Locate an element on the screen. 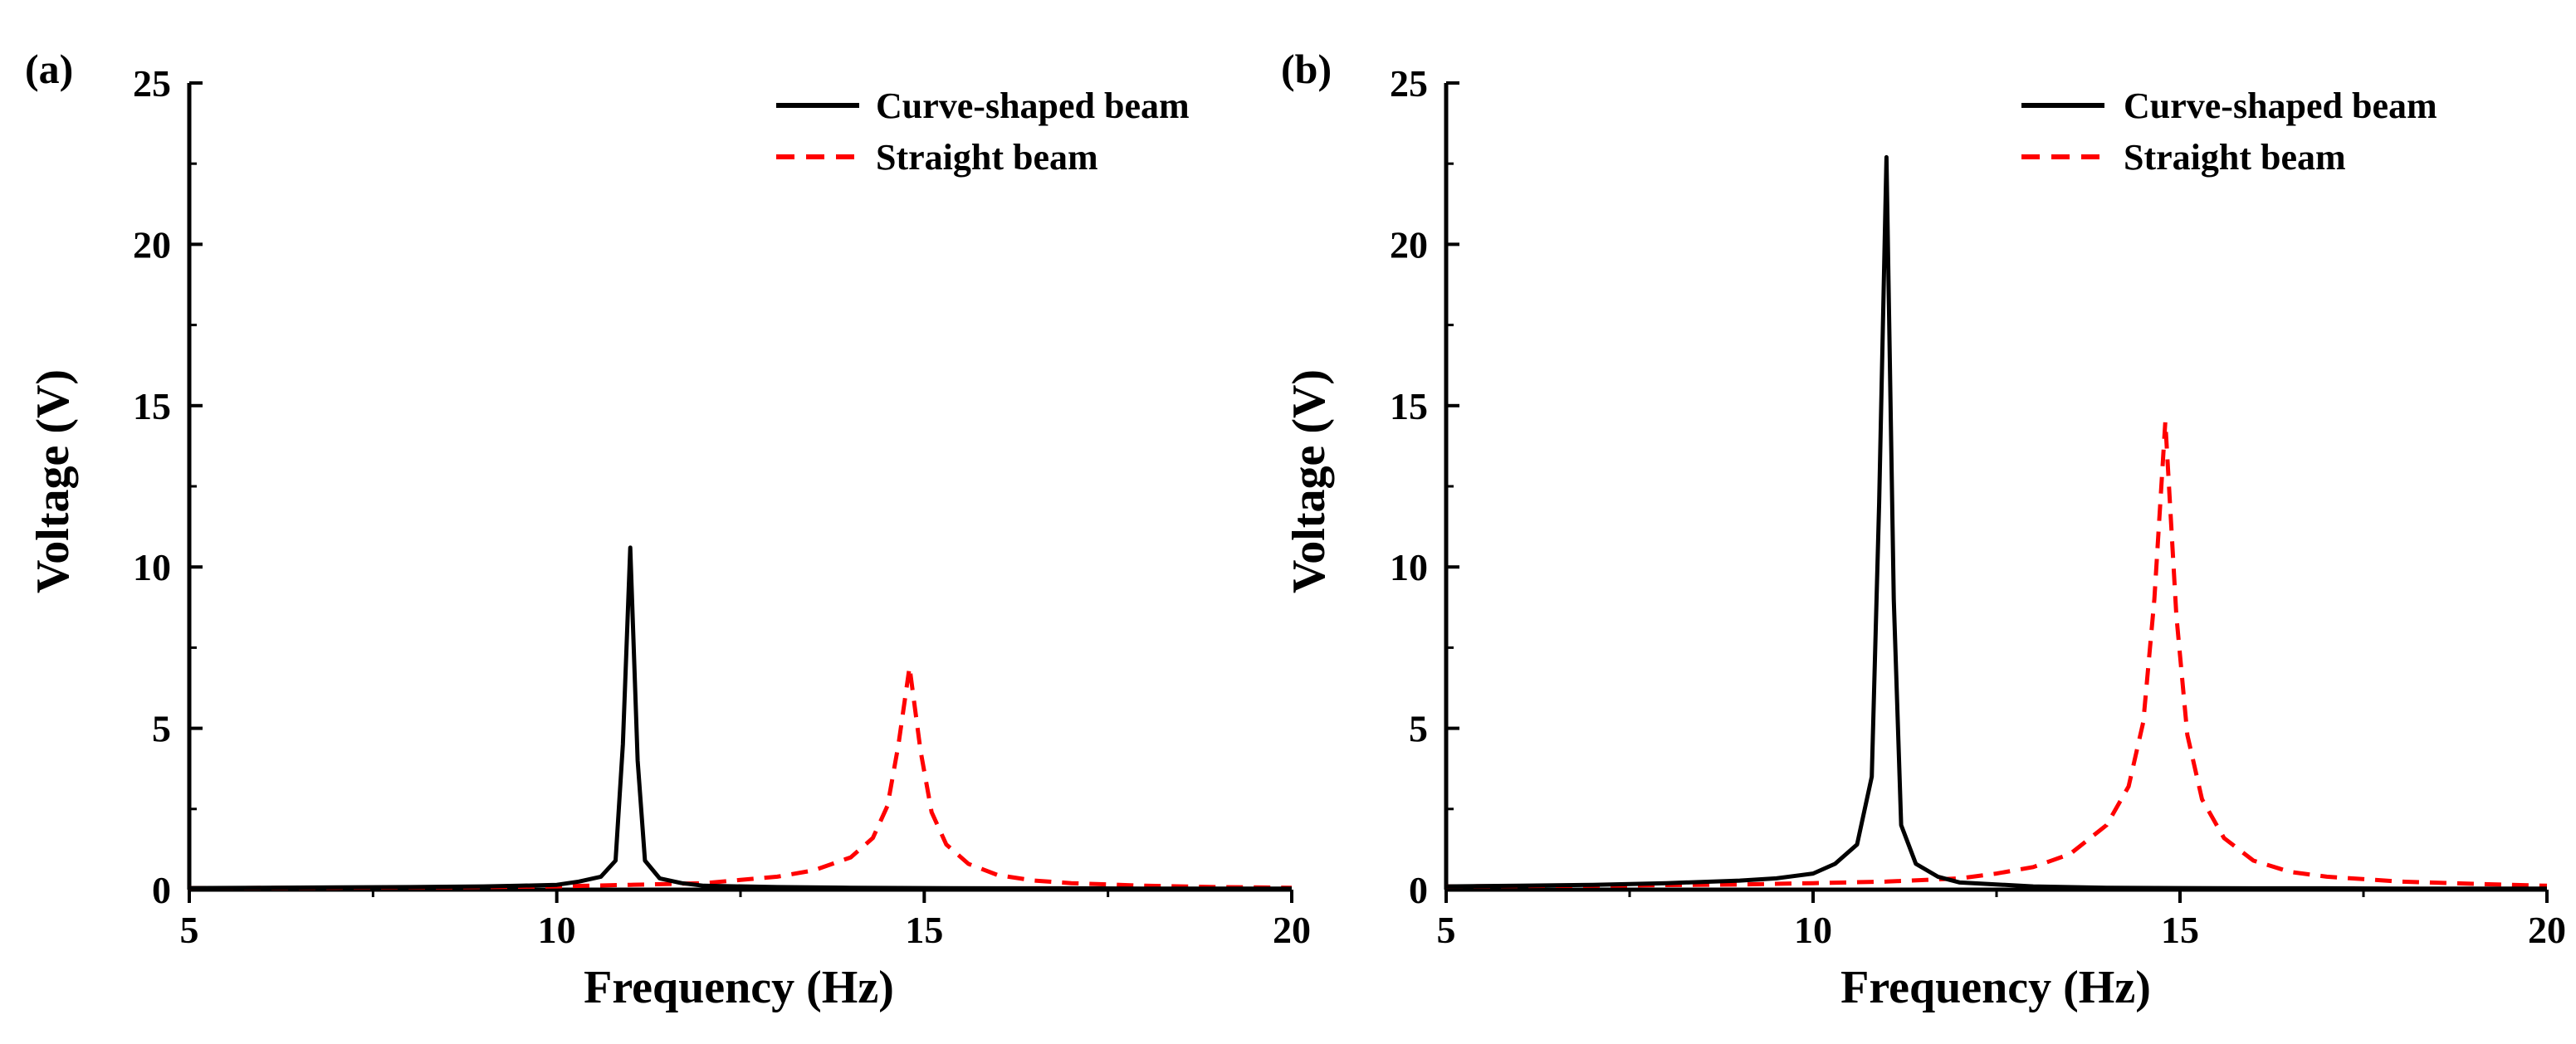  series-line-straight-beam is located at coordinates (740, 777).